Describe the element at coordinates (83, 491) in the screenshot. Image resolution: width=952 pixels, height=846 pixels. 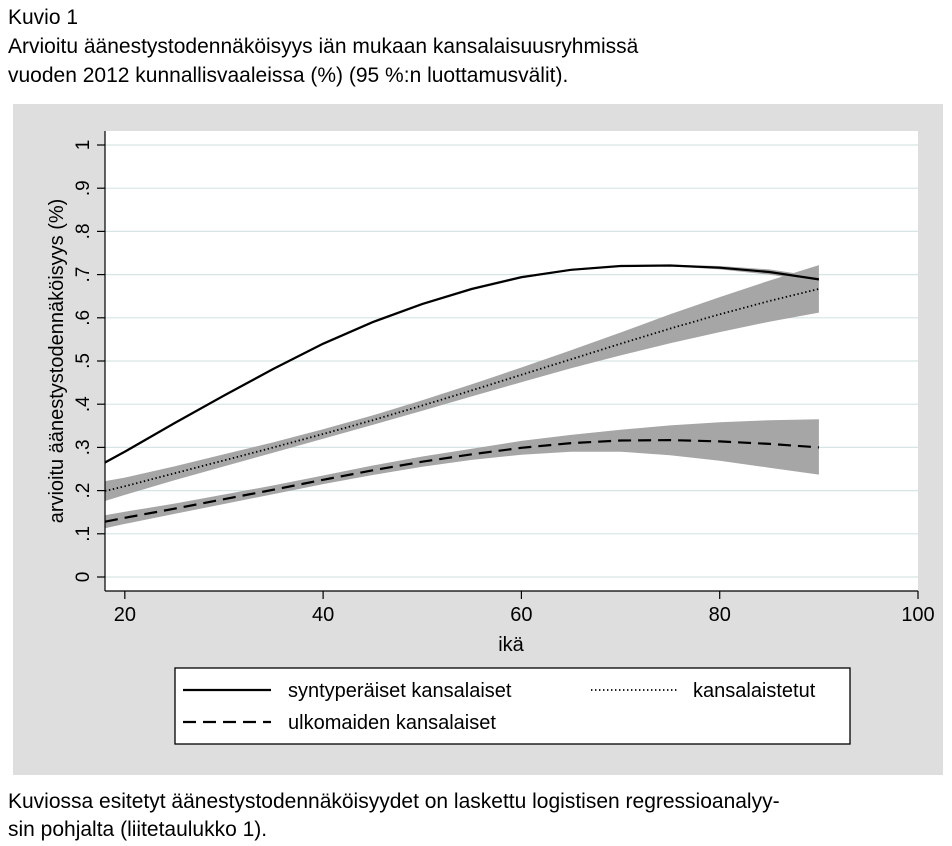
I see `y-tick-label: .2` at that location.